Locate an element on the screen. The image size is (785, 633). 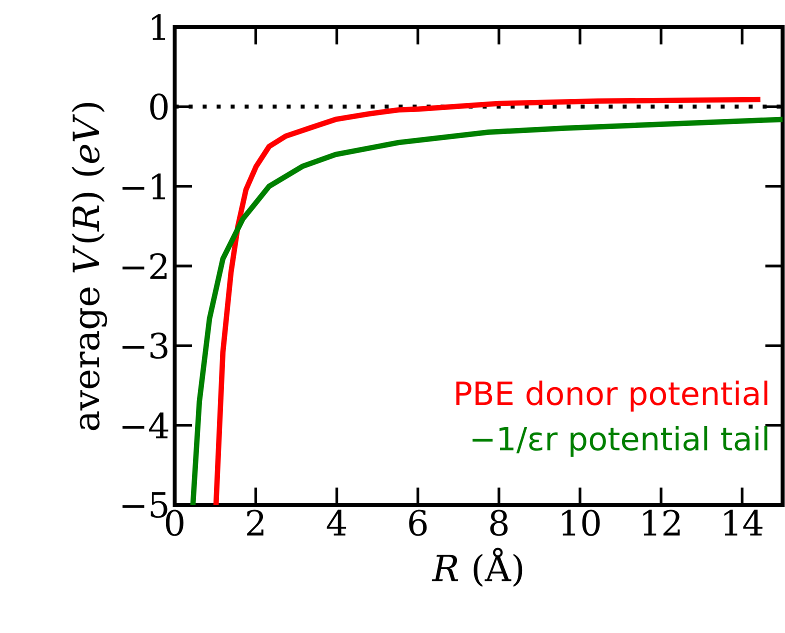
x-tick-label: 8 is located at coordinates (499, 523).